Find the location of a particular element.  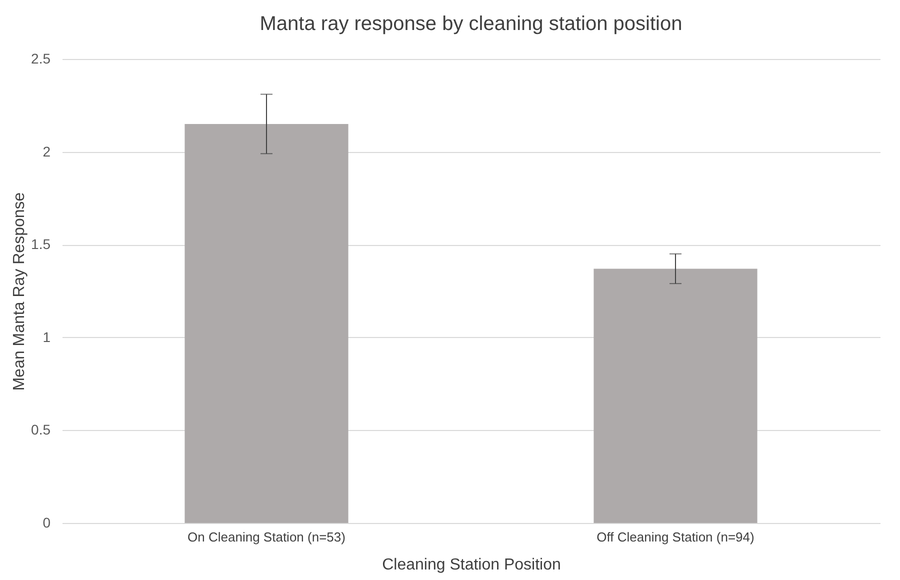

y-tick-label: 0 is located at coordinates (46, 522).